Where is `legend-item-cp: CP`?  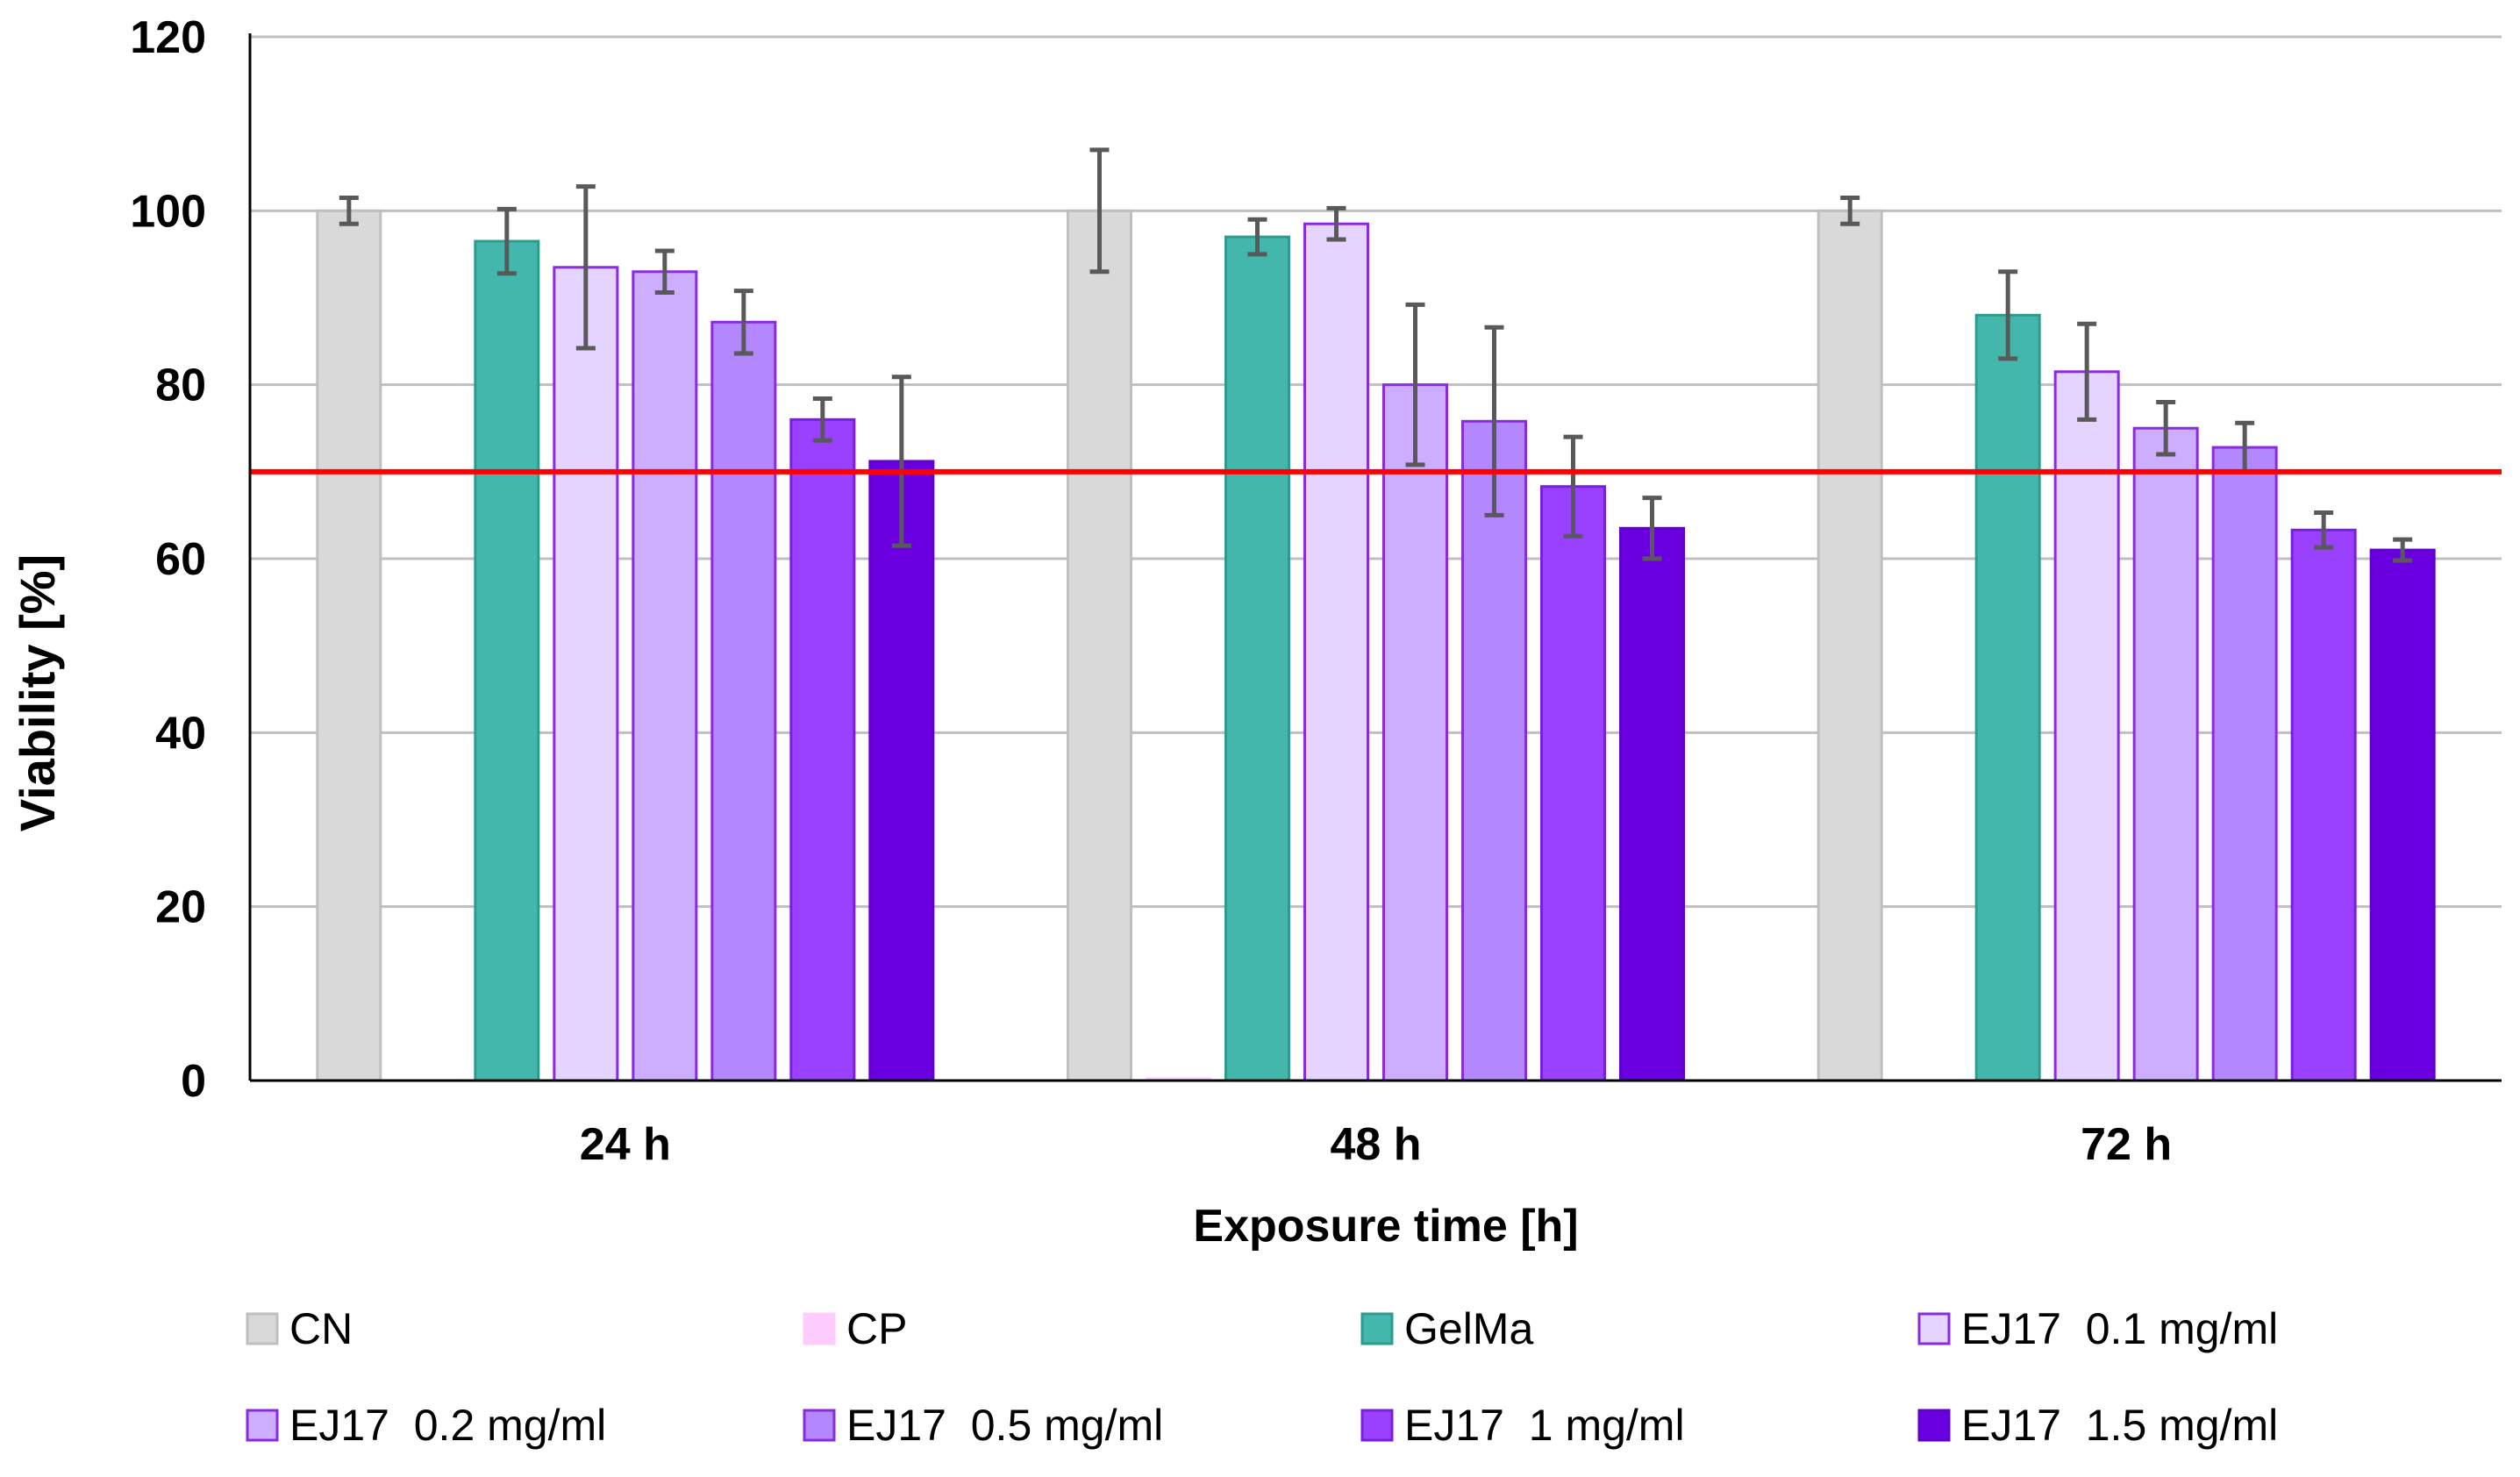 legend-item-cp: CP is located at coordinates (855, 1328).